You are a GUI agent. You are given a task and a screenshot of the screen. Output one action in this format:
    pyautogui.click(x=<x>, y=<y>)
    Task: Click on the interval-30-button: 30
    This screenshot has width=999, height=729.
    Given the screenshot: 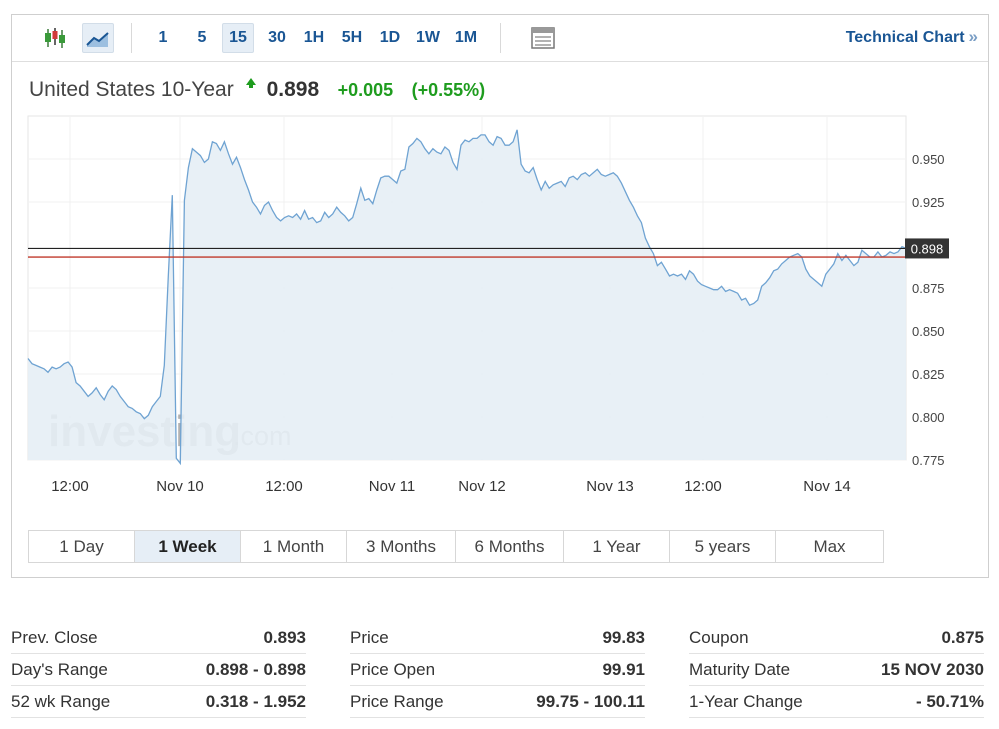 What is the action you would take?
    pyautogui.click(x=277, y=37)
    